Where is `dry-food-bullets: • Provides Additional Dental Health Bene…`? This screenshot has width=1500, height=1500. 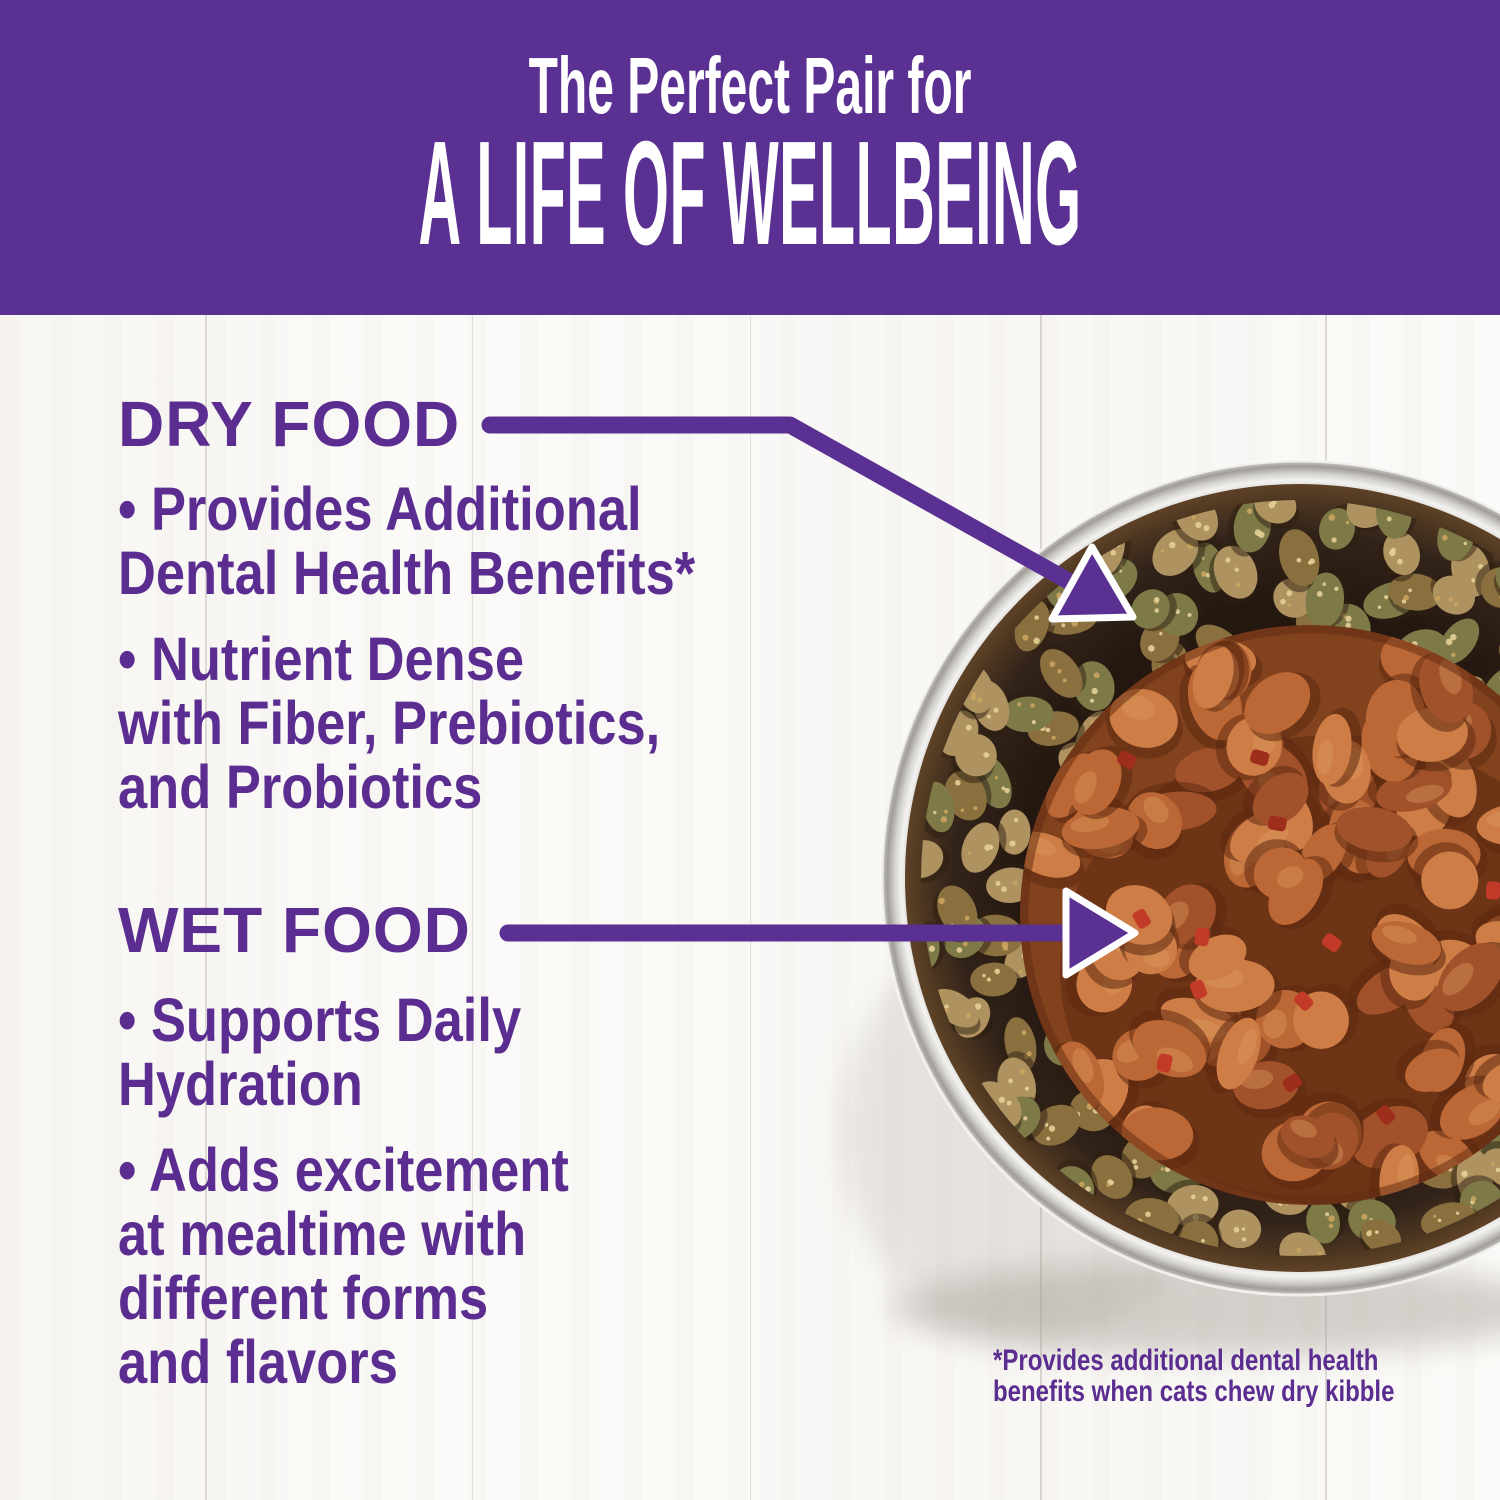
dry-food-bullets: • Provides Additional Dental Health Bene… is located at coordinates (406, 648).